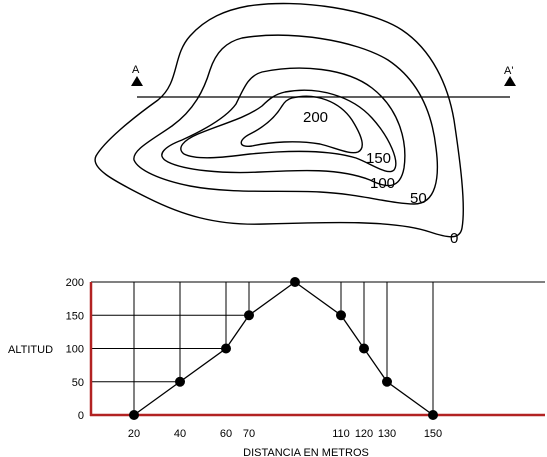  What do you see at coordinates (75, 283) in the screenshot?
I see `y-tick-label-200: 200` at bounding box center [75, 283].